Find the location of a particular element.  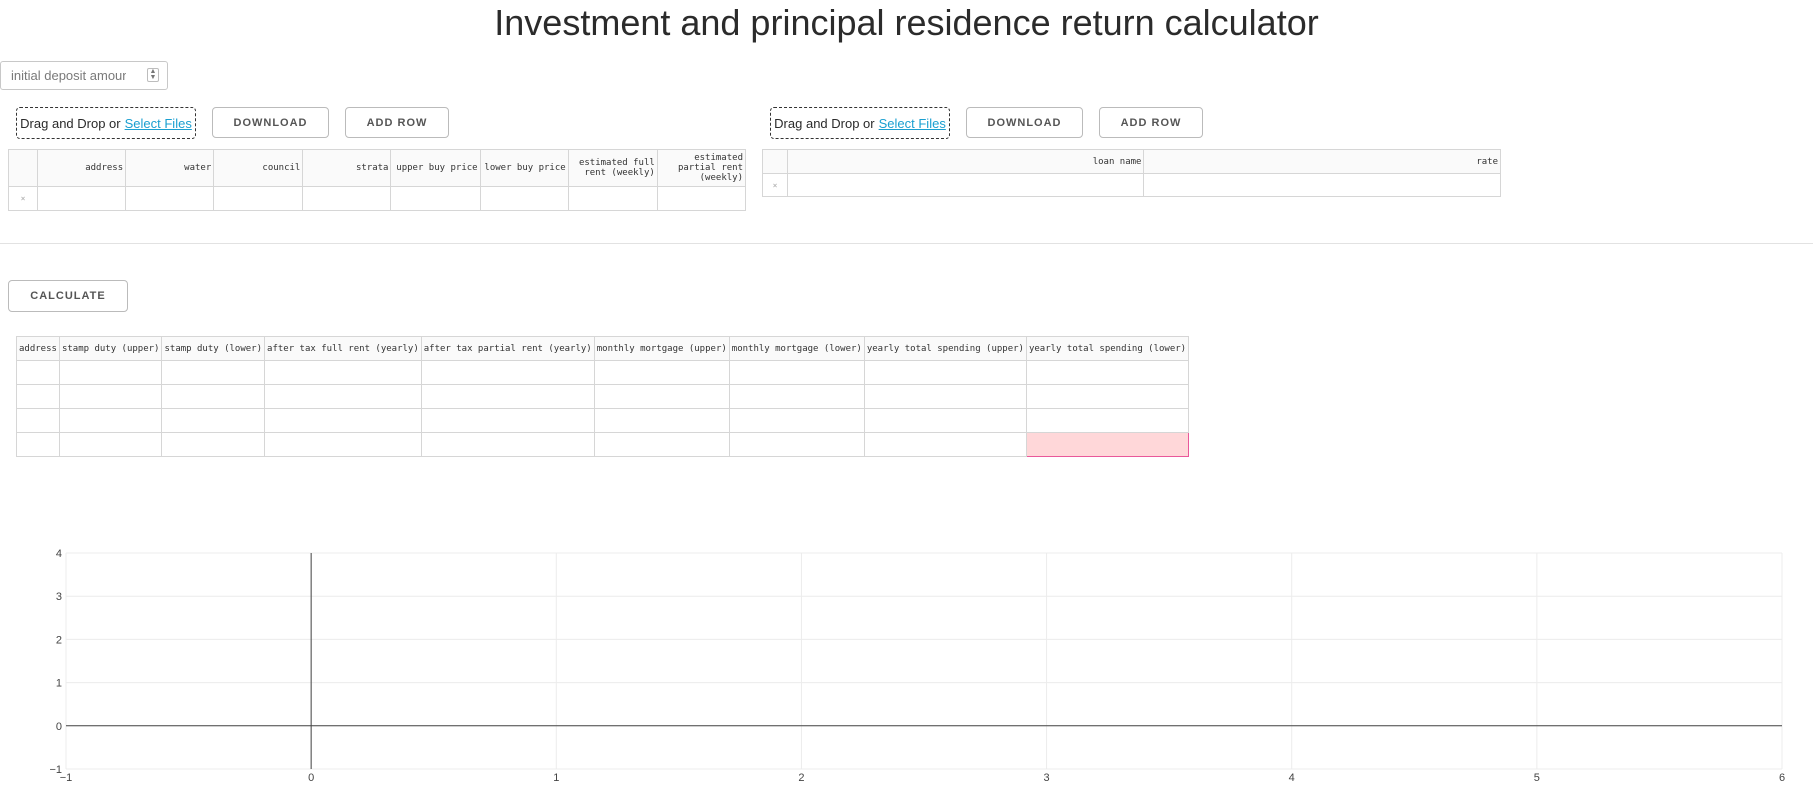

column-header: address is located at coordinates (38, 348).